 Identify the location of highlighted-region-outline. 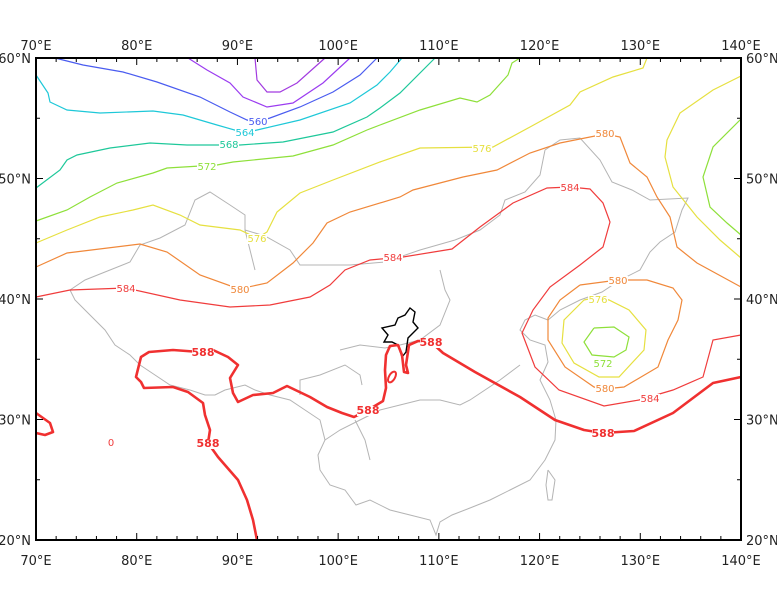
(399, 332).